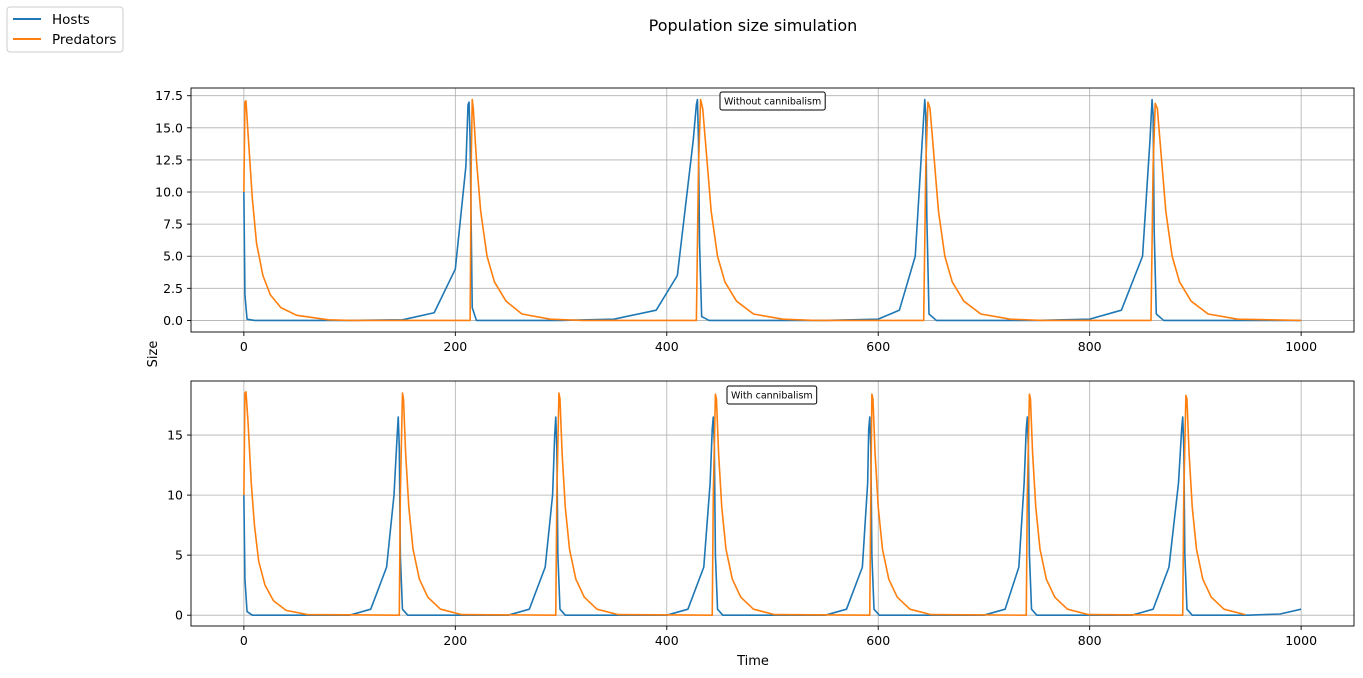 Image resolution: width=1363 pixels, height=678 pixels. I want to click on figure-title: Population size simulation, so click(753, 25).